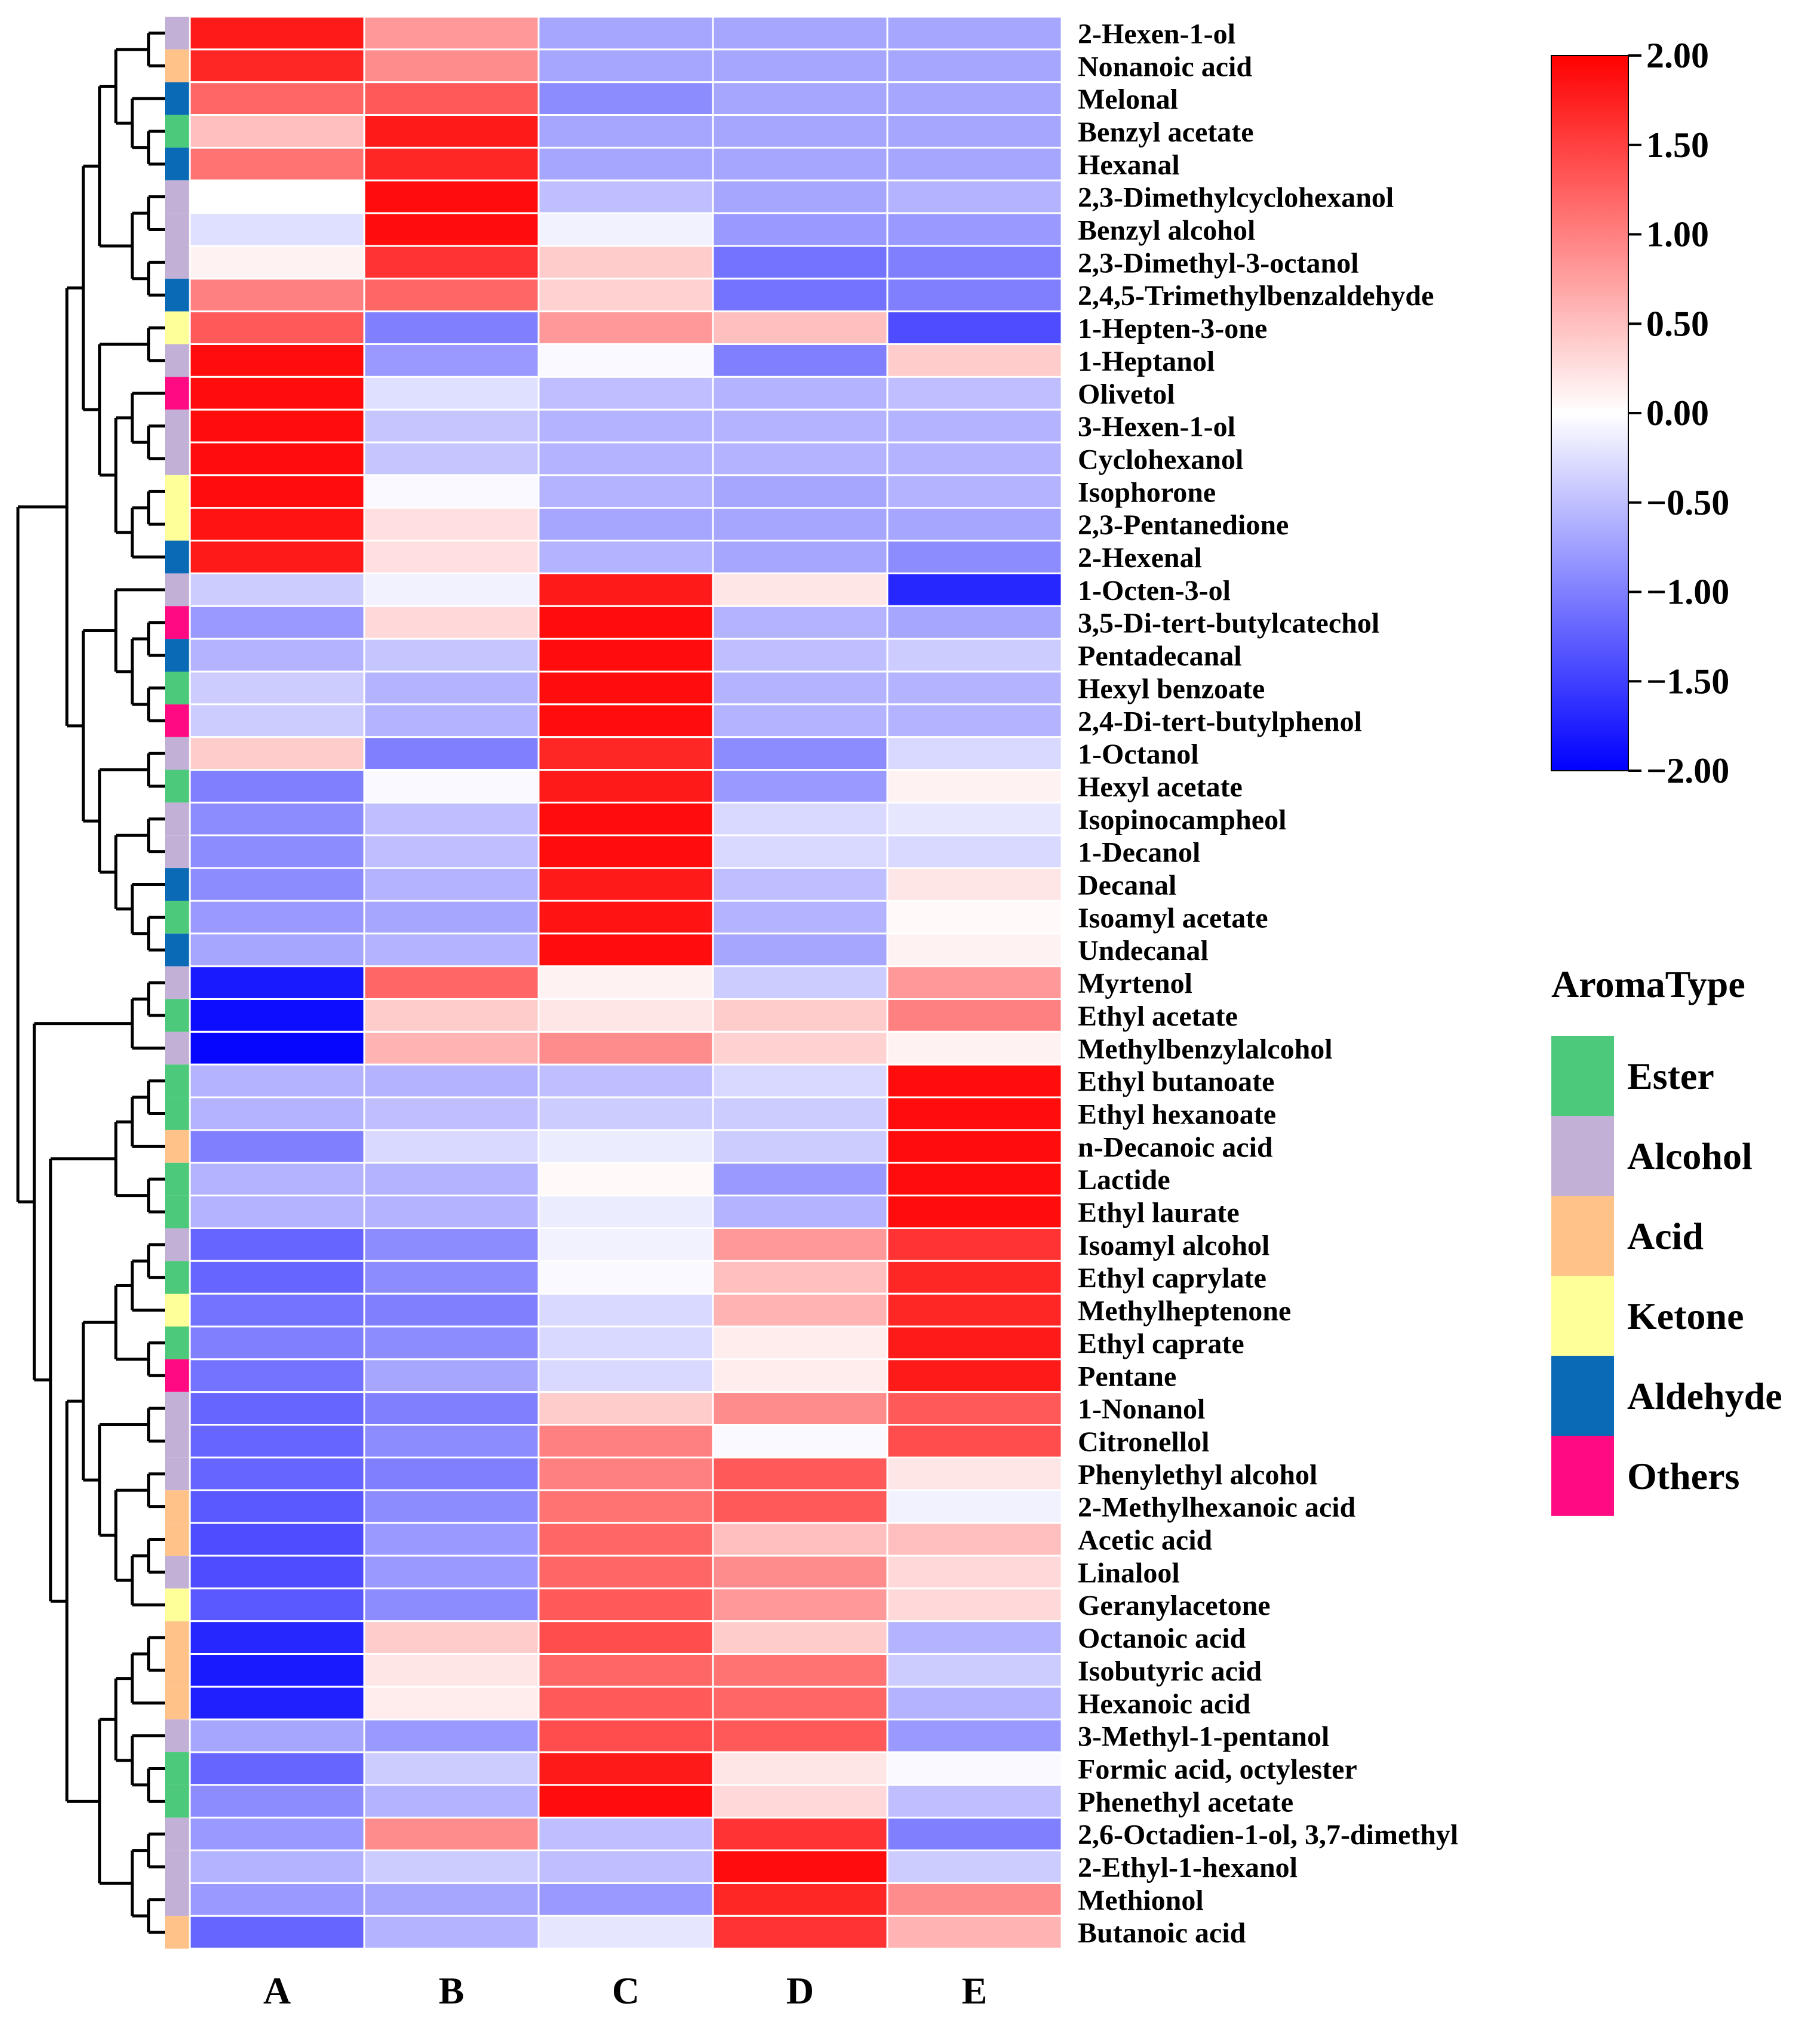 The image size is (1820, 2022). What do you see at coordinates (1665, 1236) in the screenshot?
I see `legend-label: Acid` at bounding box center [1665, 1236].